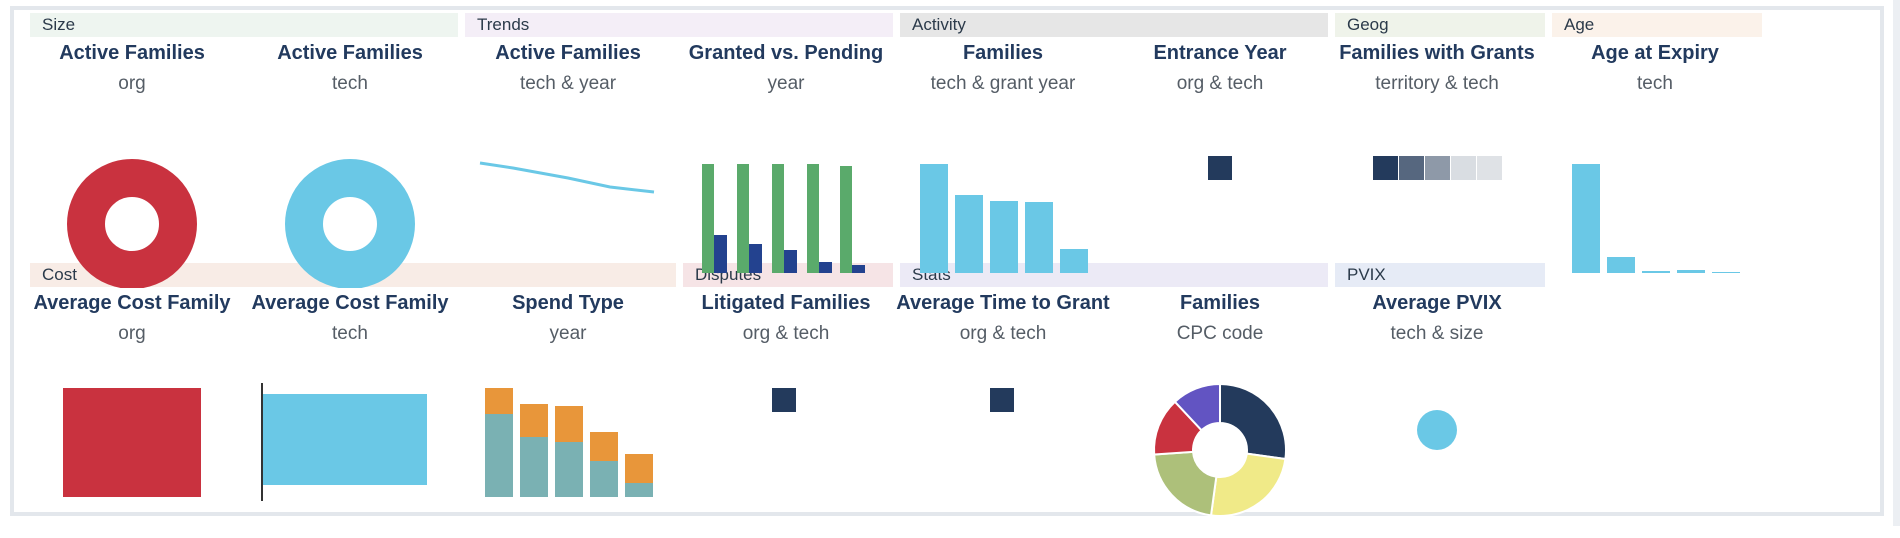 This screenshot has width=1900, height=538. Describe the element at coordinates (568, 303) in the screenshot. I see `tile-title: Spend Type` at that location.